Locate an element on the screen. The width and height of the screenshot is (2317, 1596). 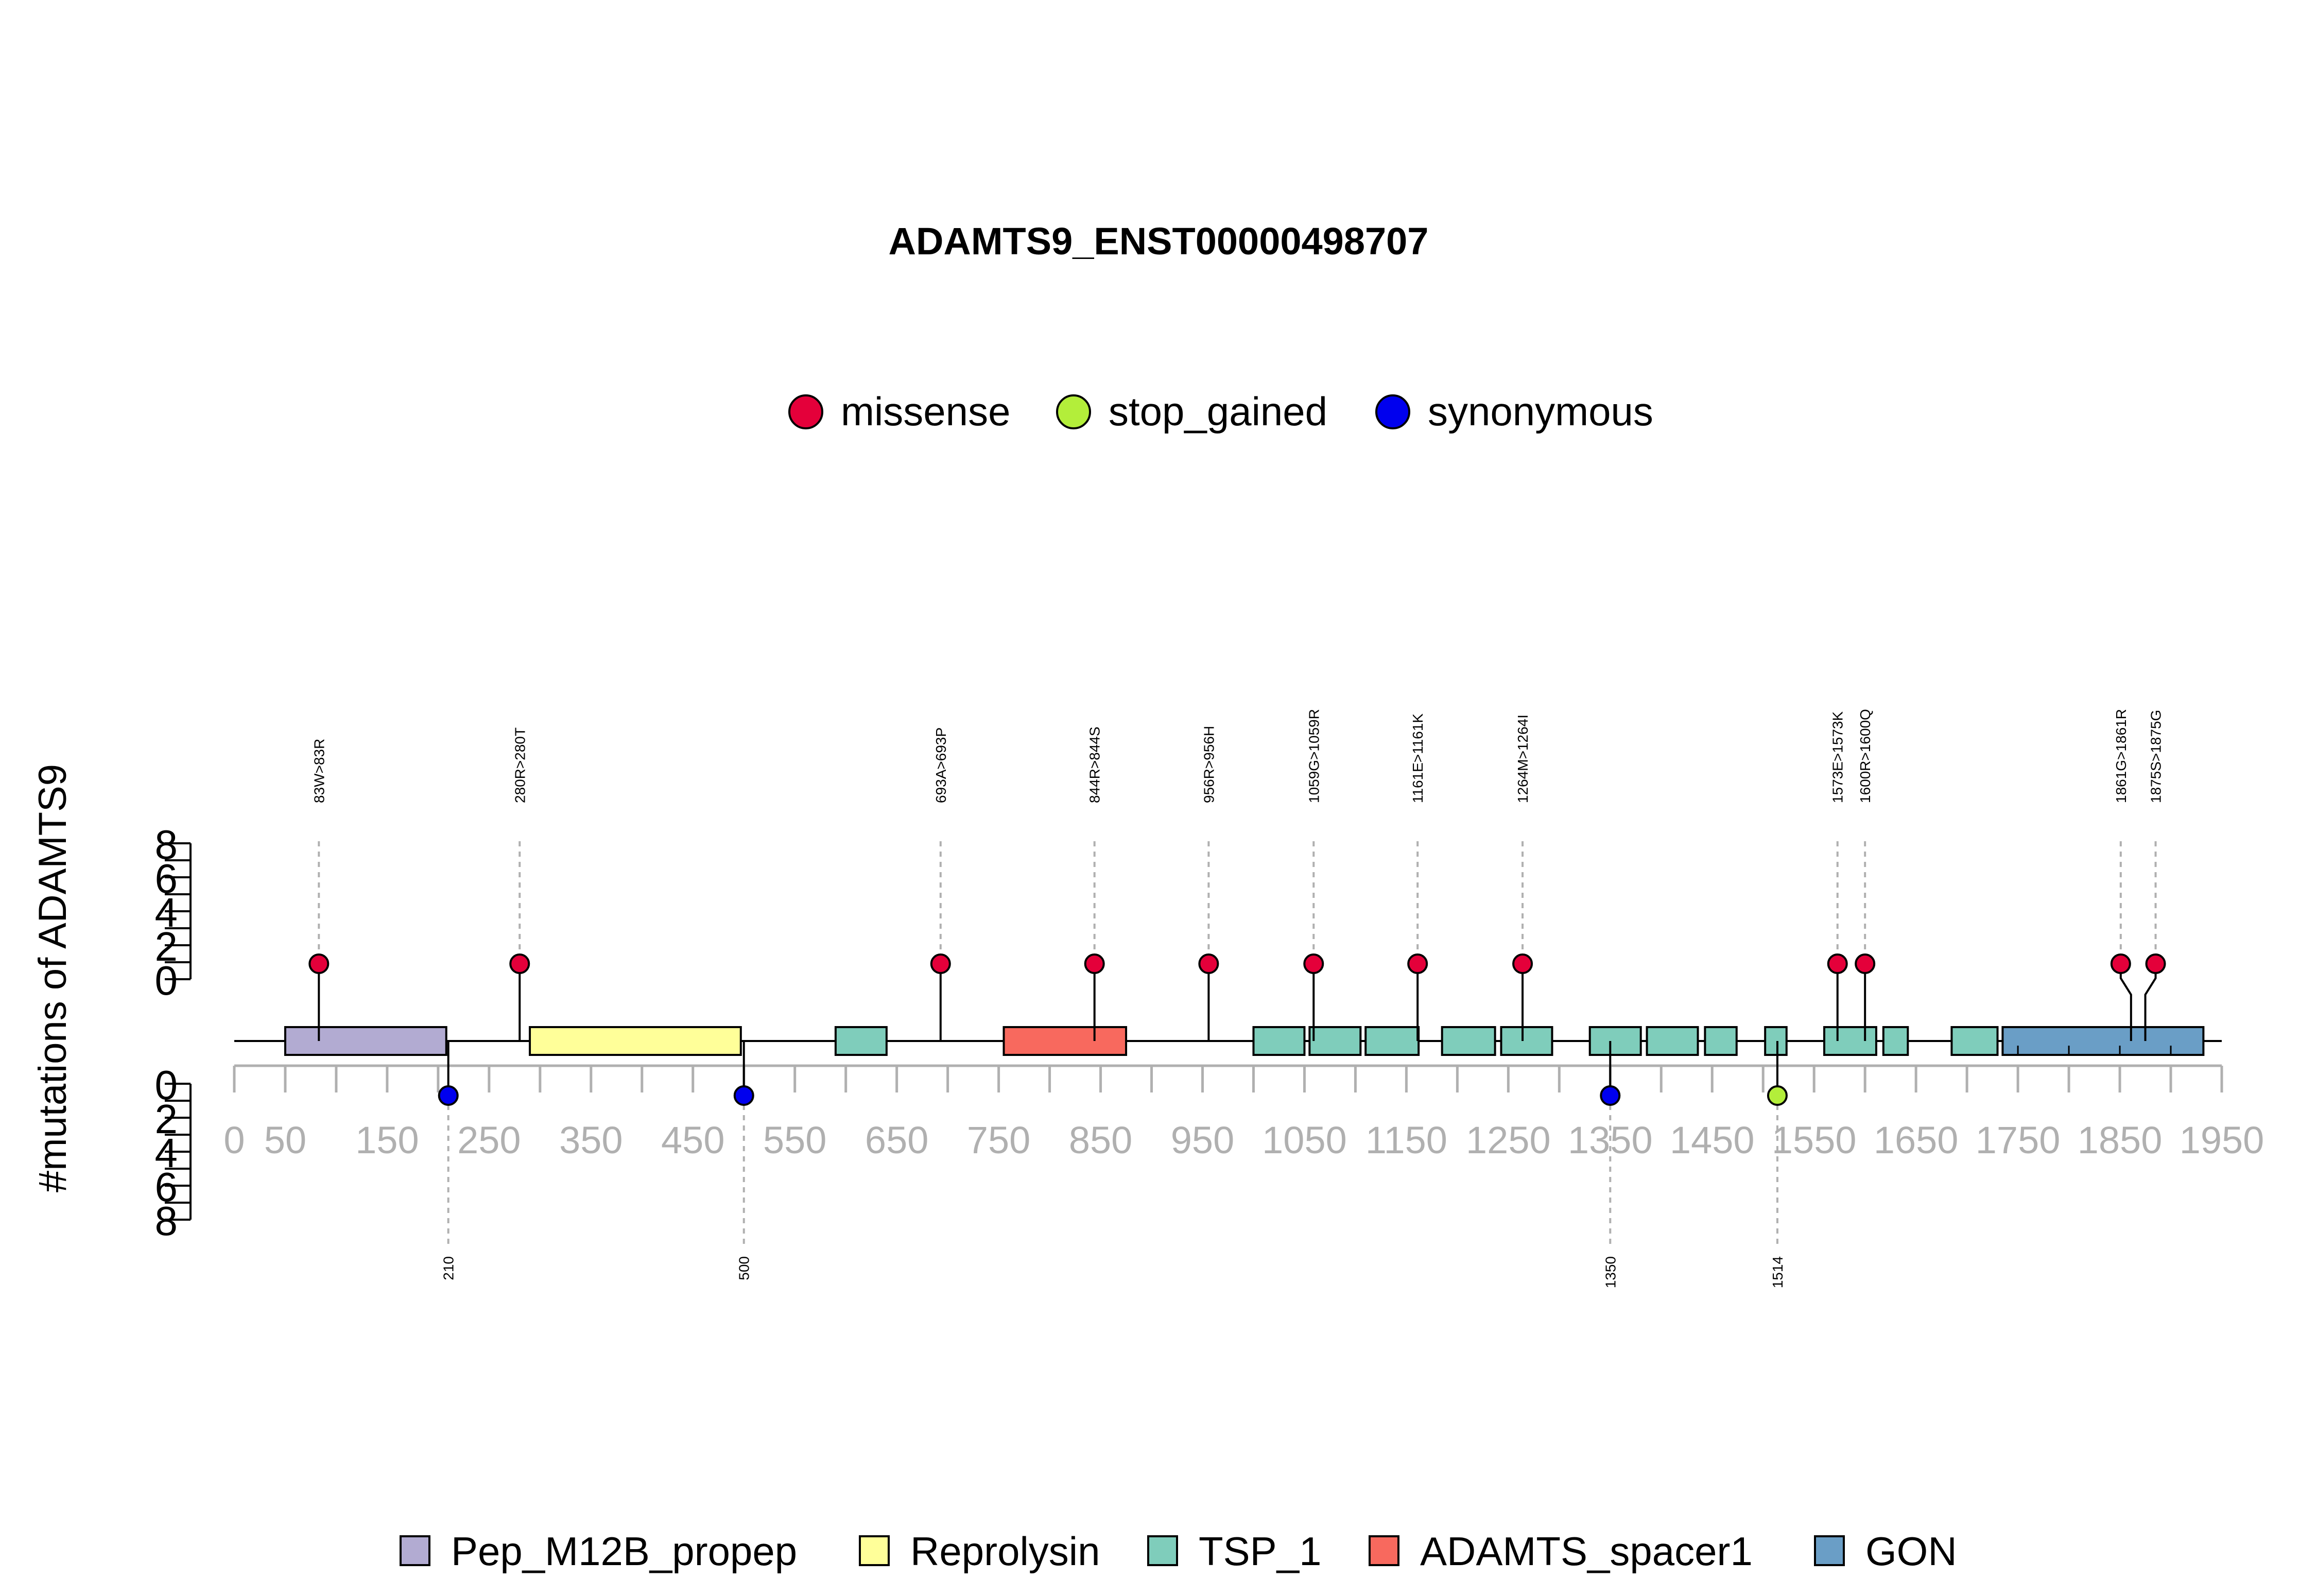
y-tick-label-bottom: 4 is located at coordinates (166, 1153).